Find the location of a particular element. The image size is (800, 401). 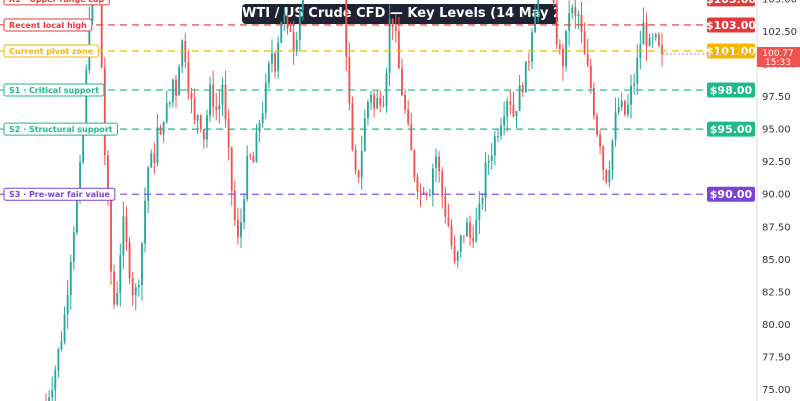

y-tick-label: 87.50 is located at coordinates (776, 227).